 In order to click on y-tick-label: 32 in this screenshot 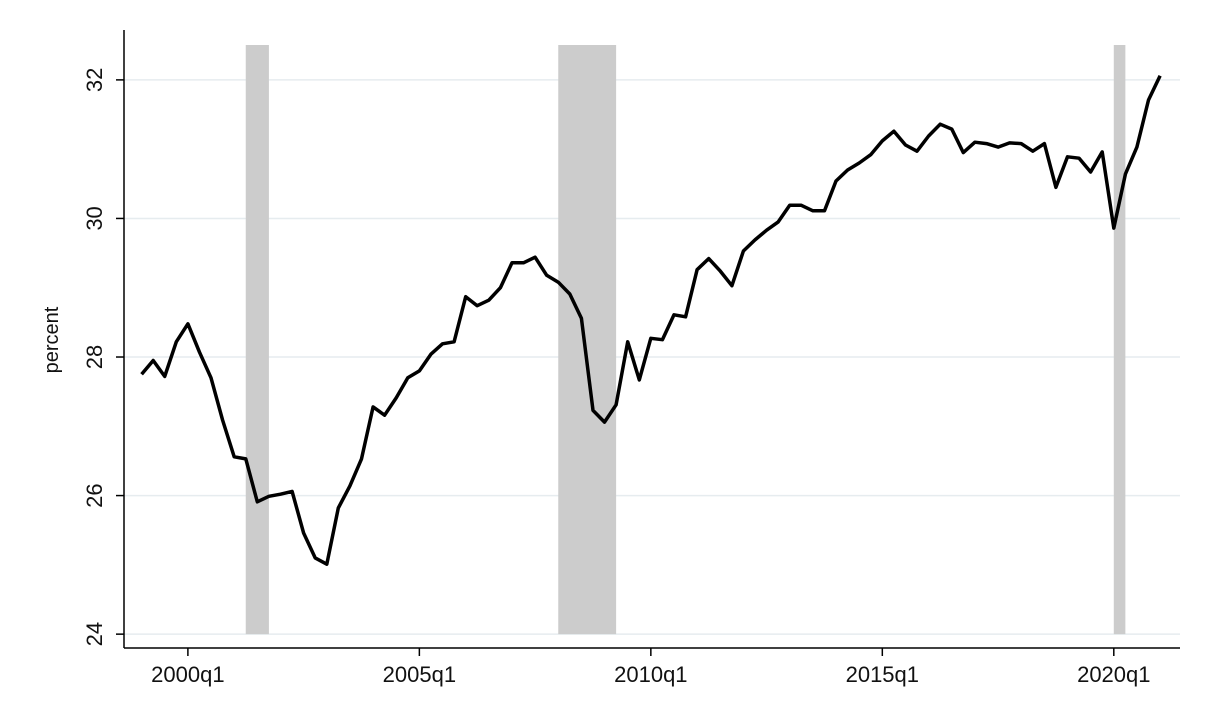, I will do `click(94, 80)`.